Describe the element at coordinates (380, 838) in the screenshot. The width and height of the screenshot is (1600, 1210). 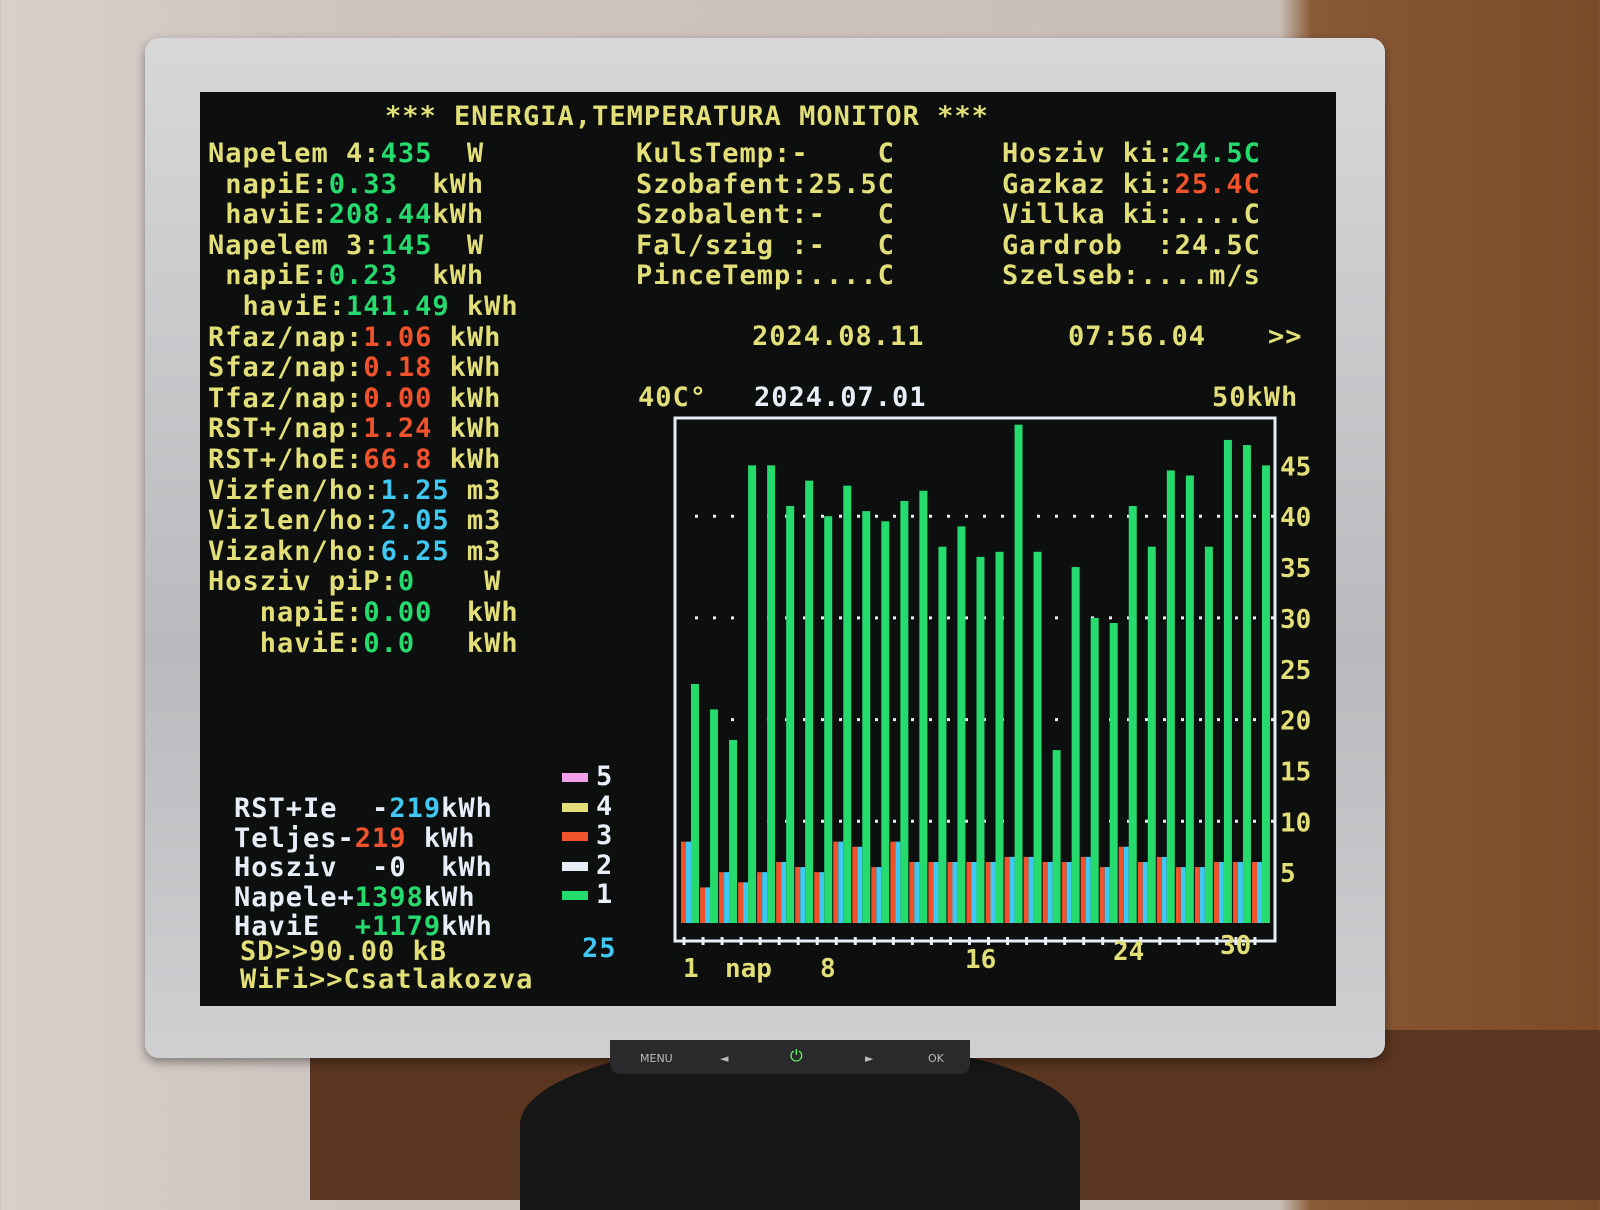
I see `row-value: 219` at that location.